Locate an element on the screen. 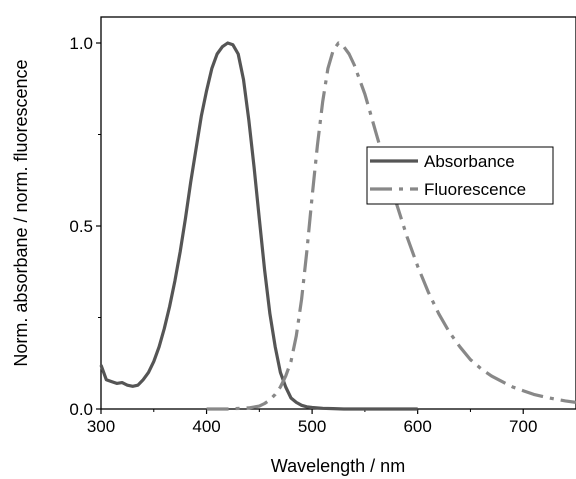  y-axis-title: Norm. absorbane / norm. fluorescence is located at coordinates (21, 212).